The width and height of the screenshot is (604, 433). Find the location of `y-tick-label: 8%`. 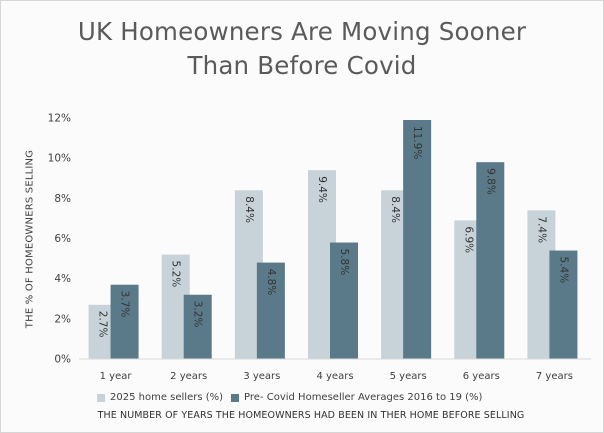

y-tick-label: 8% is located at coordinates (62, 199).